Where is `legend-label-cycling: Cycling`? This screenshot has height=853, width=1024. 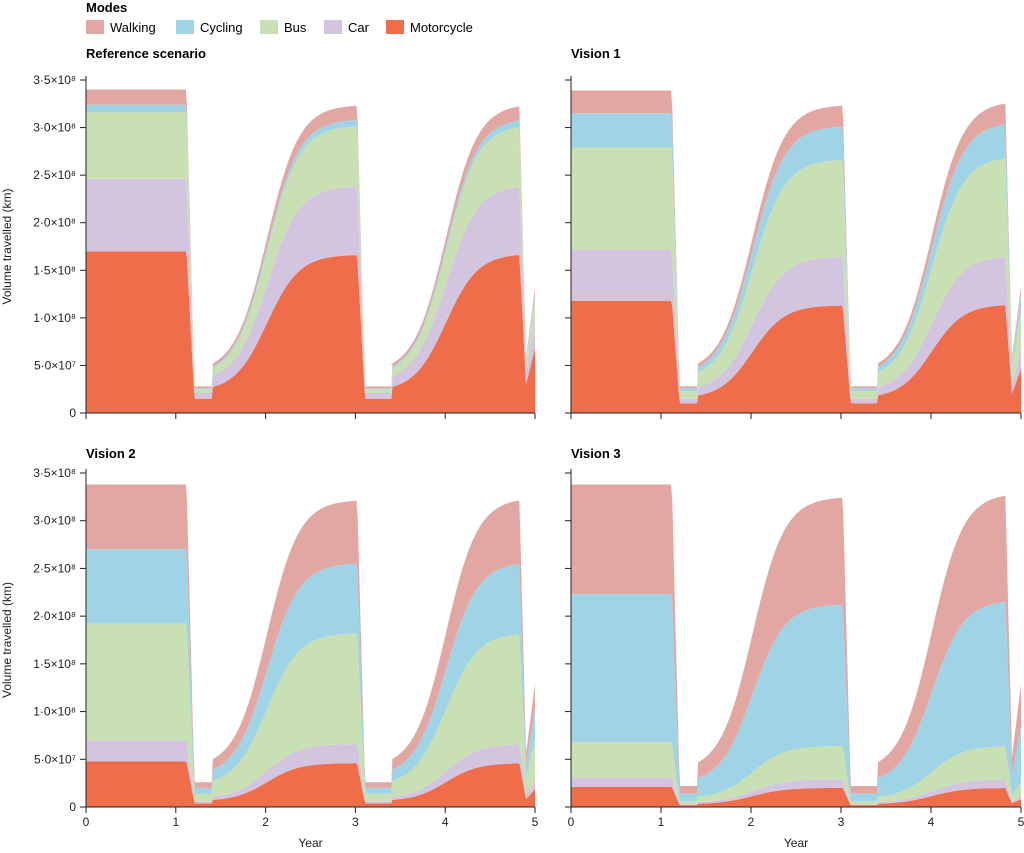 legend-label-cycling: Cycling is located at coordinates (221, 27).